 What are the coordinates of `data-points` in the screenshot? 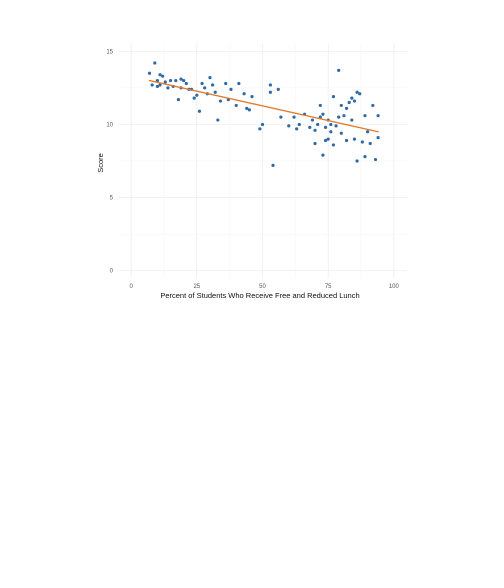 It's located at (263, 114).